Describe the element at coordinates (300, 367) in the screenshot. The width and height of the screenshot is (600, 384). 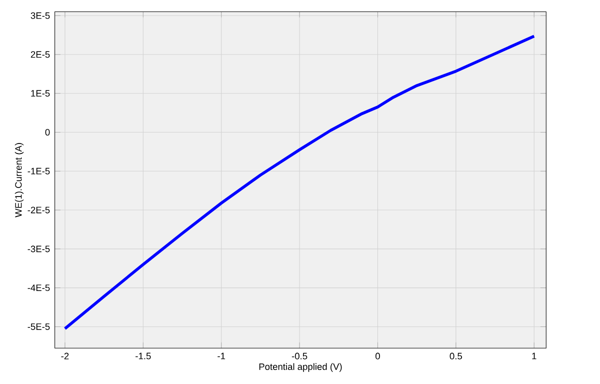
I see `x-axis-title: Potential applied (V)` at that location.